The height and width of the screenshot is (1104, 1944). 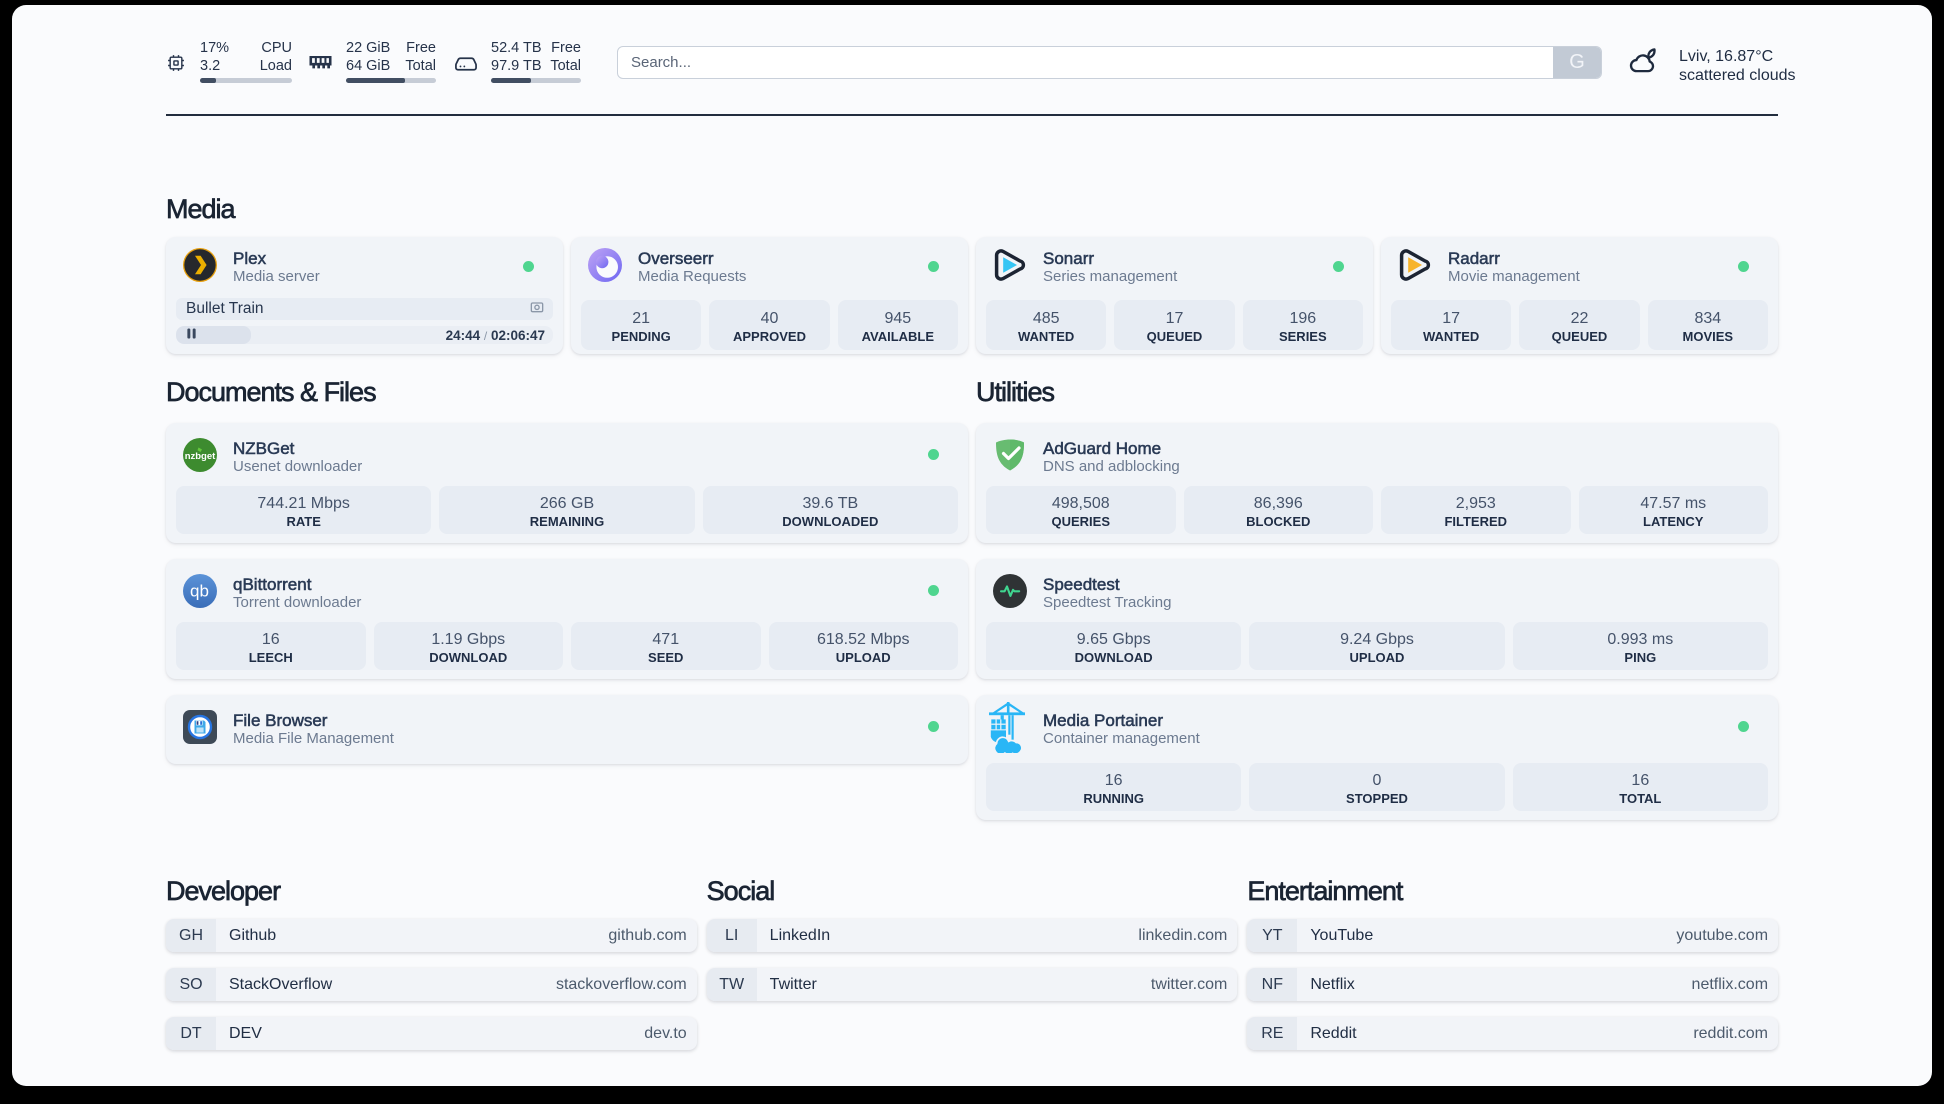 What do you see at coordinates (199, 591) in the screenshot?
I see `svg-text: qb` at bounding box center [199, 591].